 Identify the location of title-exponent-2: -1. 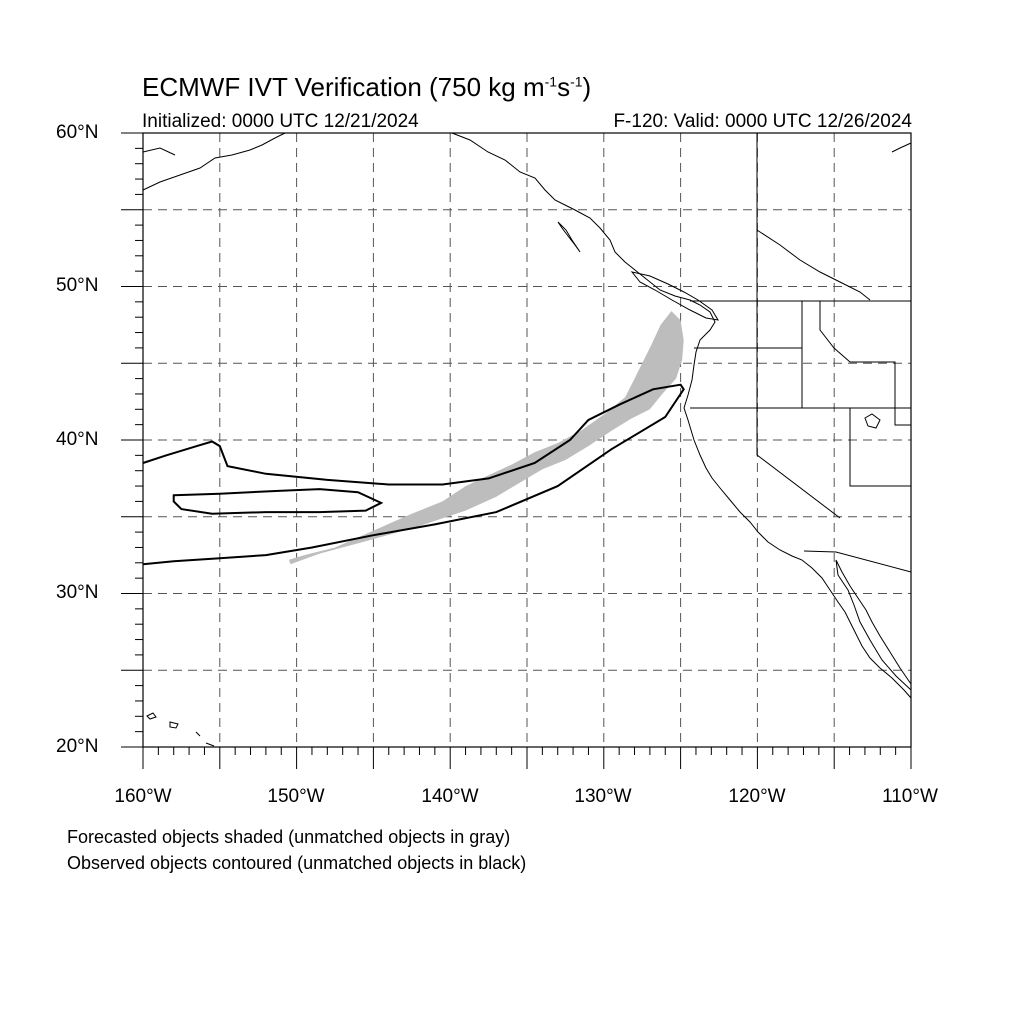
(576, 81).